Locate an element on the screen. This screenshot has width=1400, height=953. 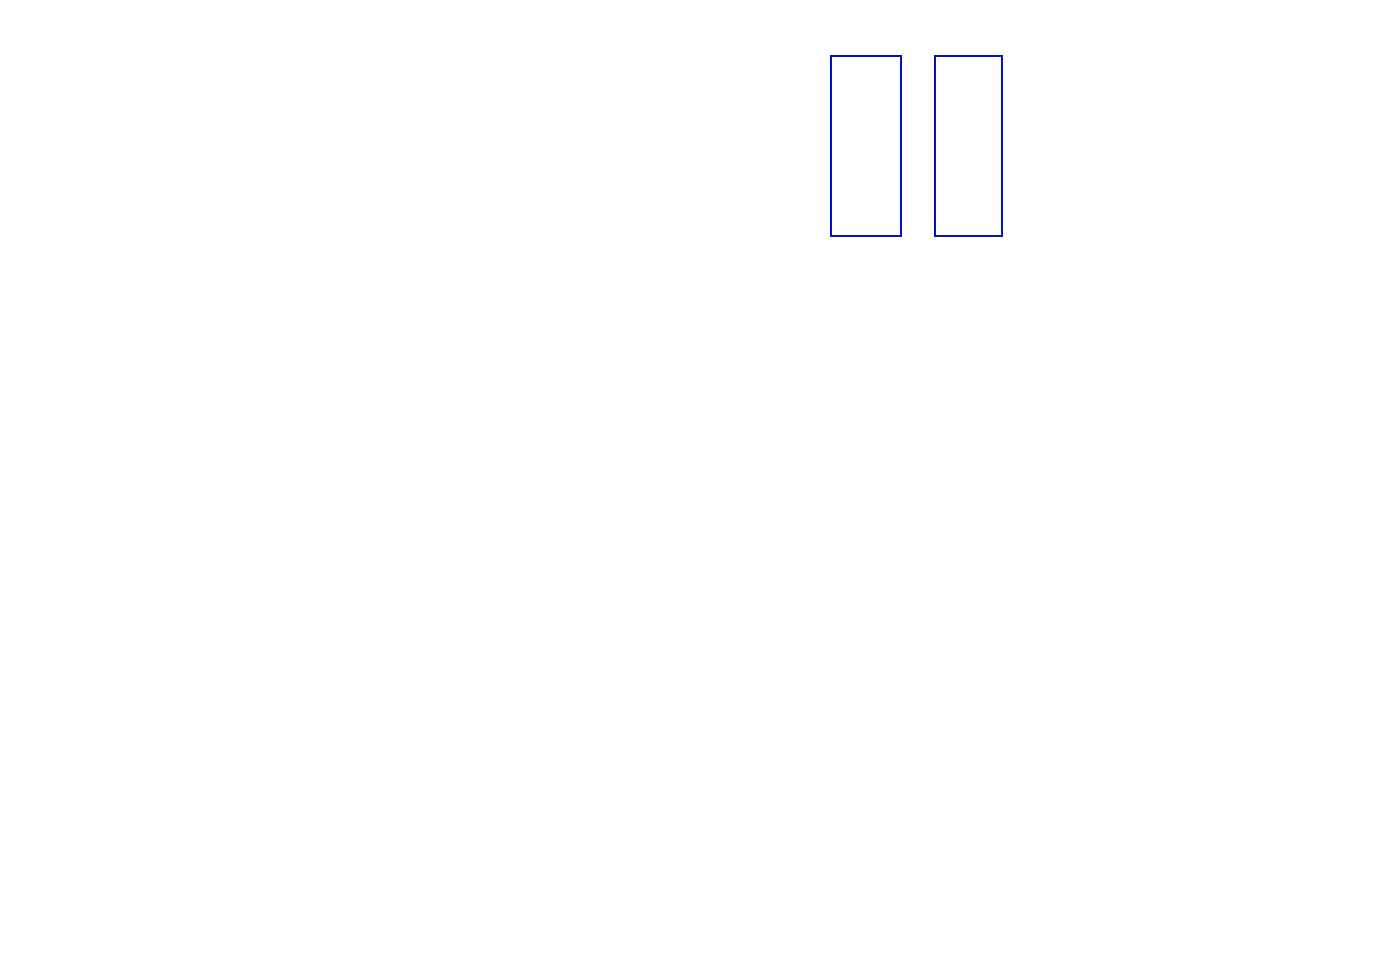
header-datetime-block is located at coordinates (1064, 11).